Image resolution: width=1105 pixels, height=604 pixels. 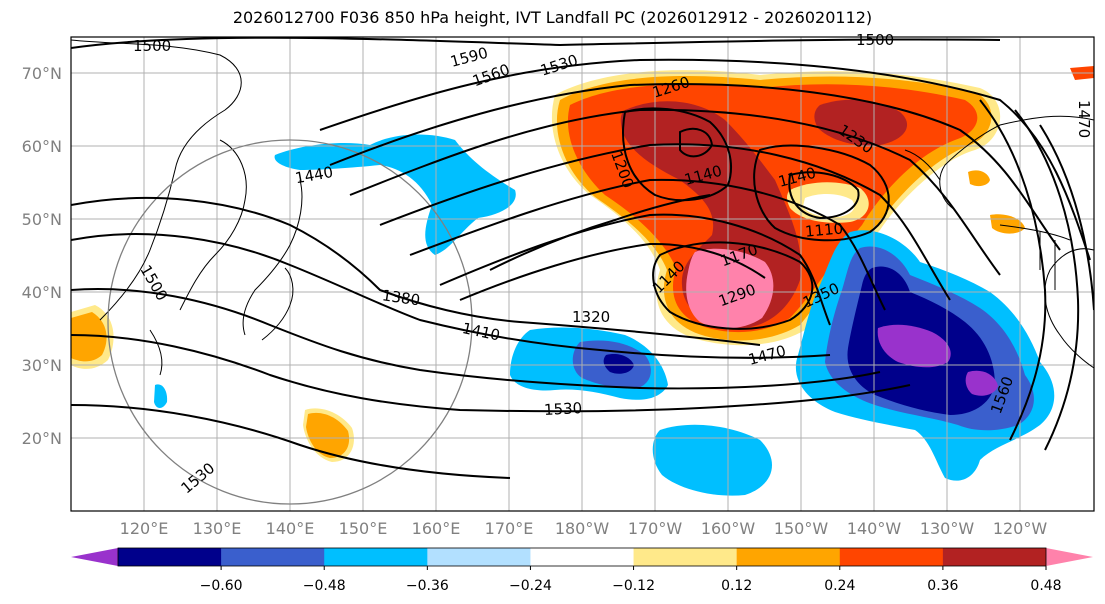 I want to click on colorbar-segments, so click(x=582, y=557).